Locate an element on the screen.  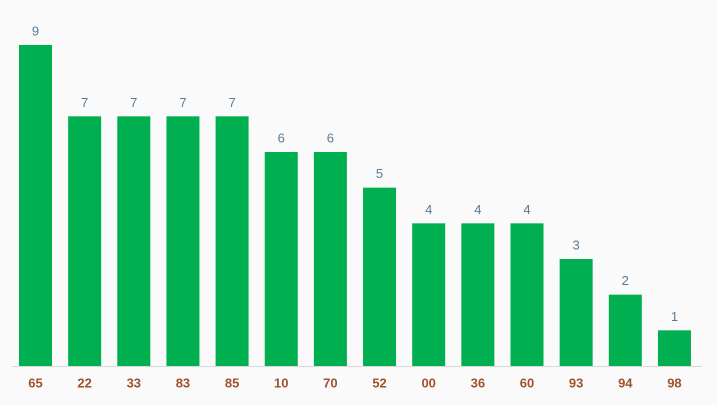
value-label: 5 is located at coordinates (379, 173).